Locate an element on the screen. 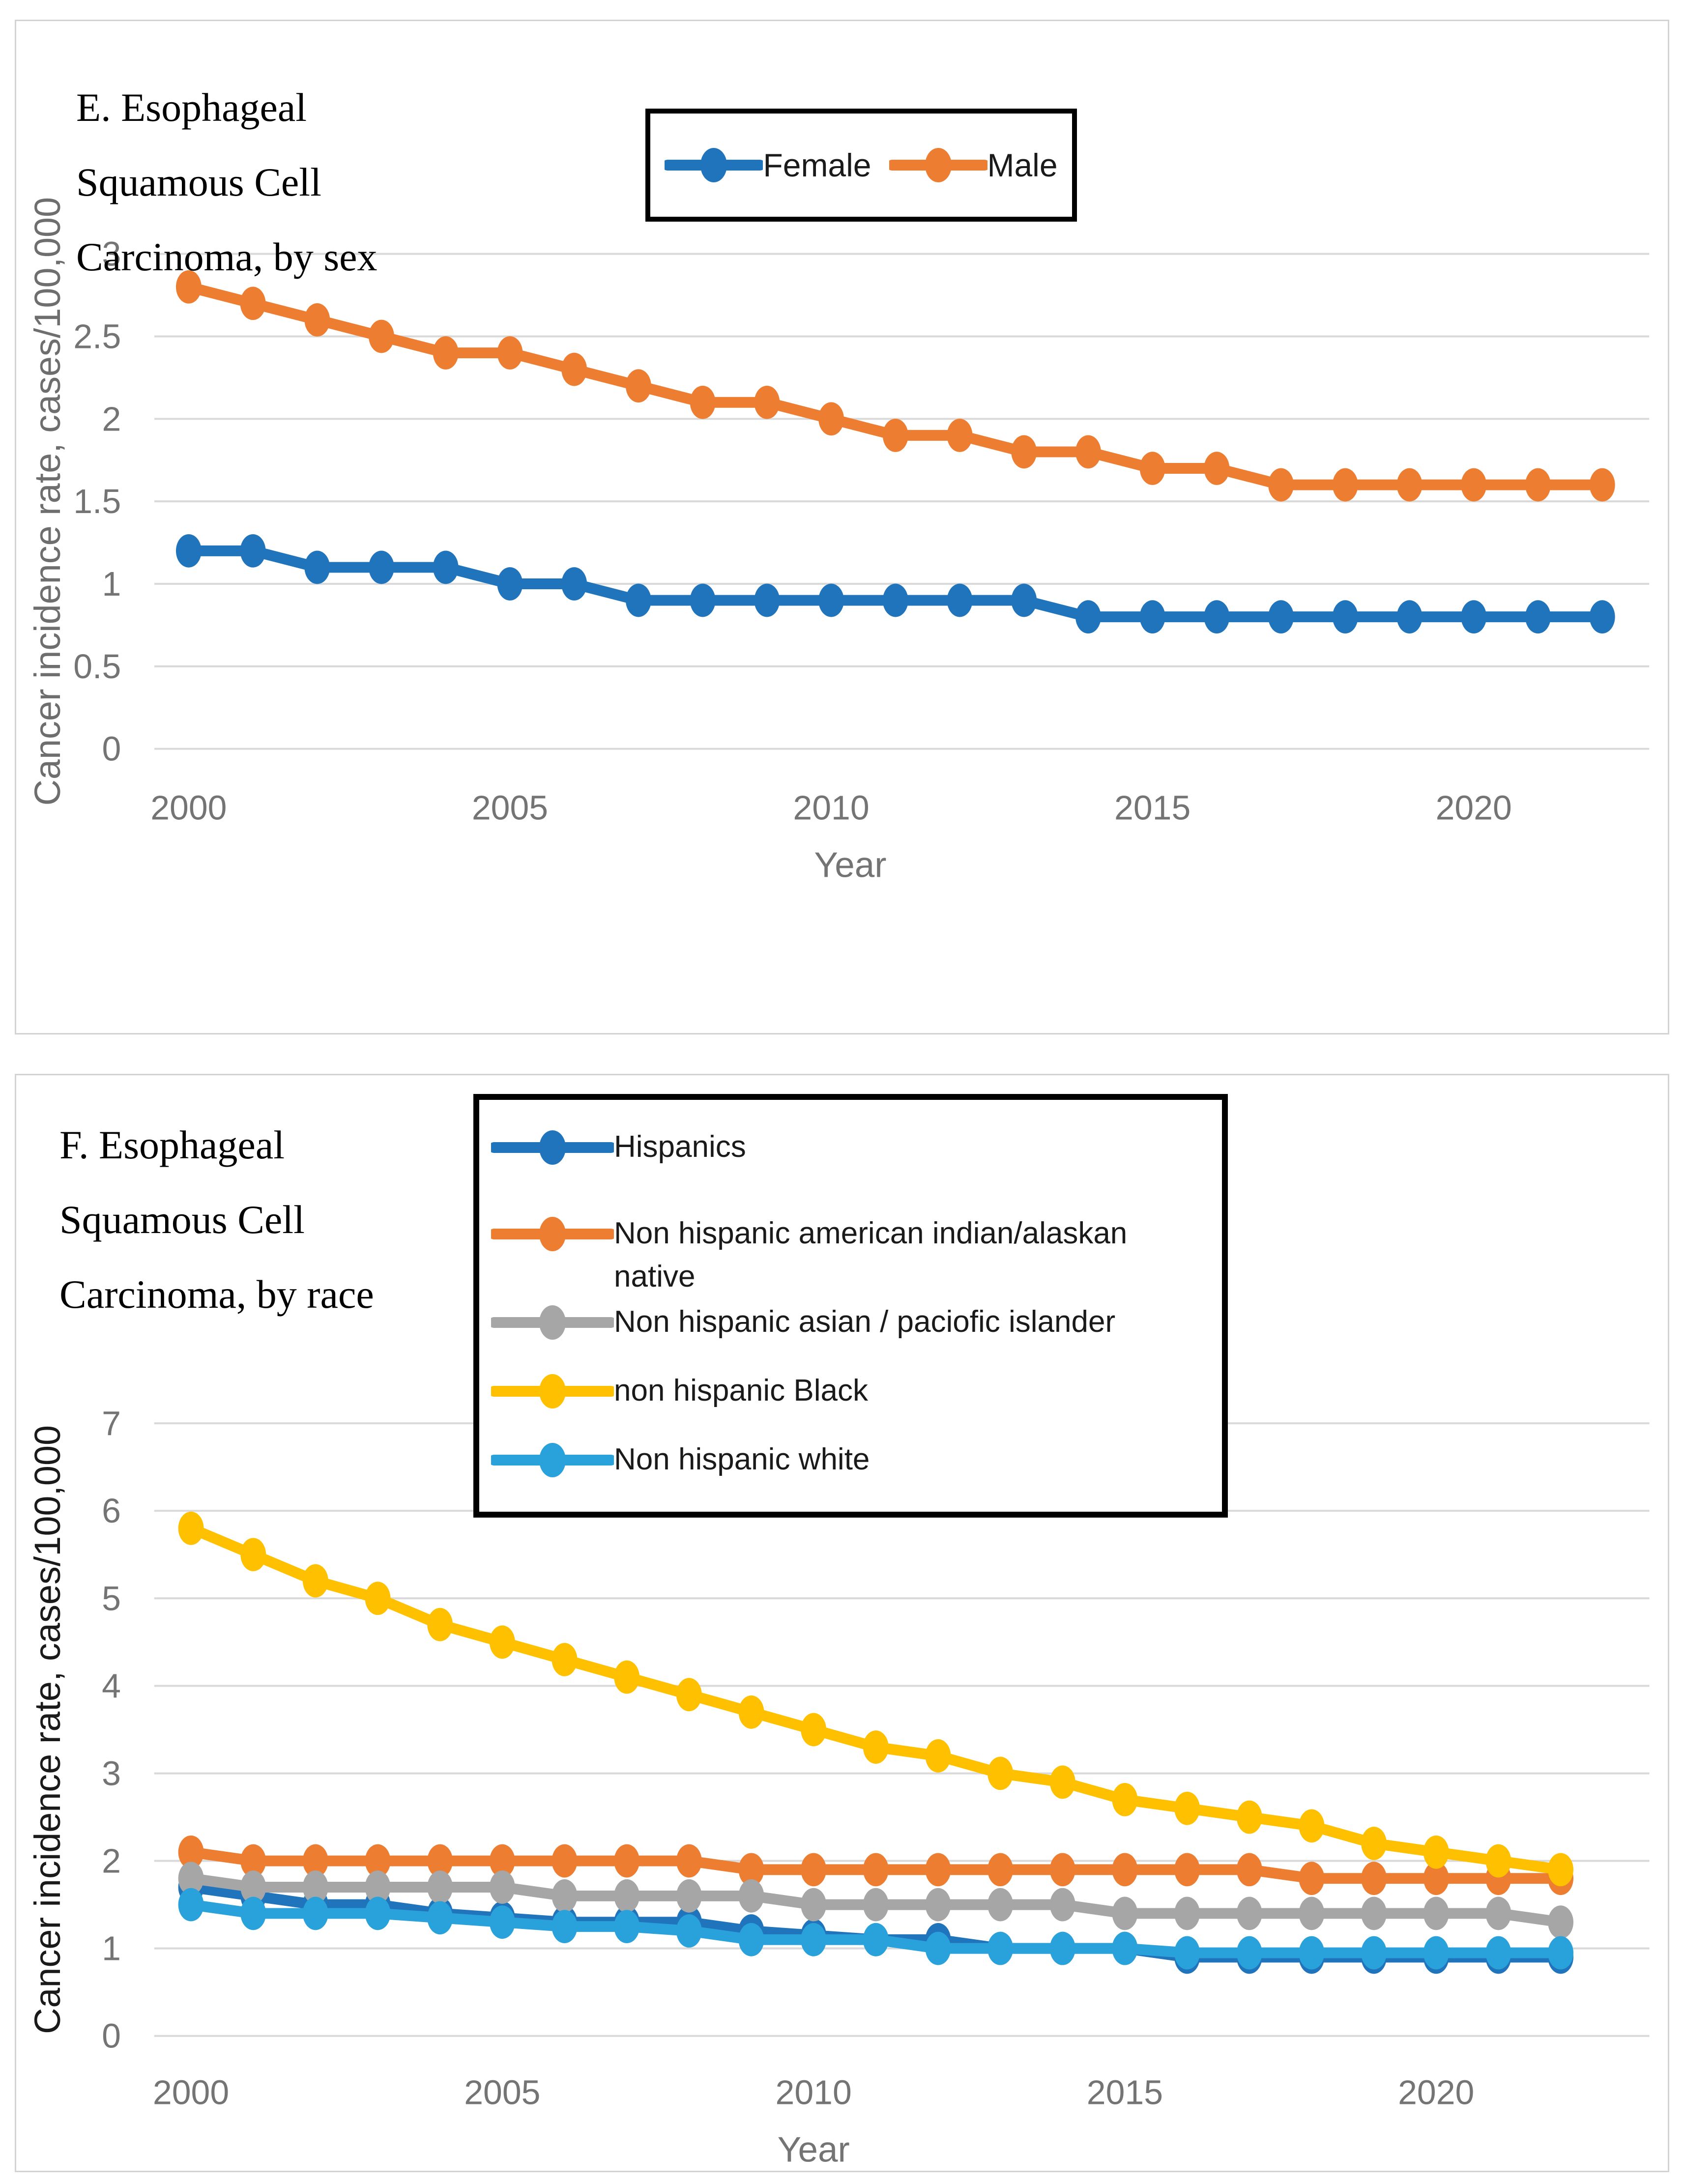 This screenshot has height=2184, width=1684. y-tick-label: 0.5 is located at coordinates (97, 666).